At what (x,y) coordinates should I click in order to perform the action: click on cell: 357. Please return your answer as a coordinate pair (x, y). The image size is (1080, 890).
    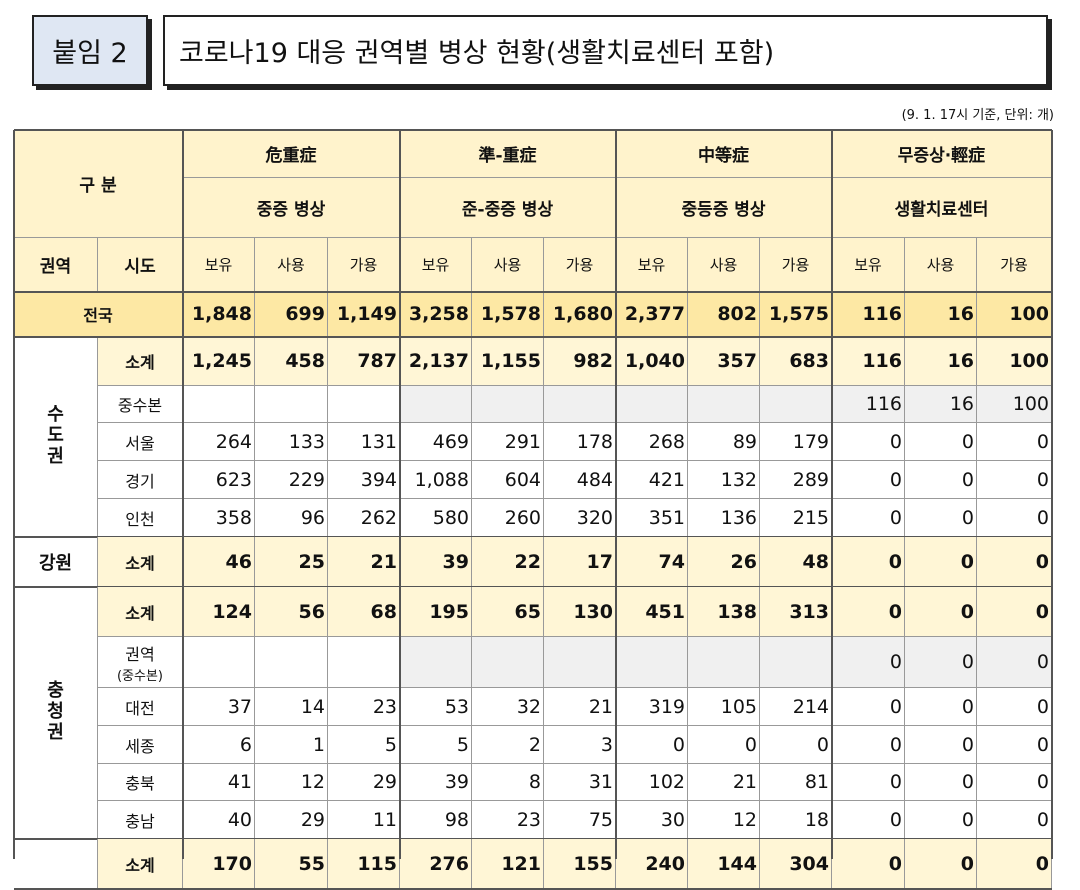
    Looking at the image, I should click on (724, 361).